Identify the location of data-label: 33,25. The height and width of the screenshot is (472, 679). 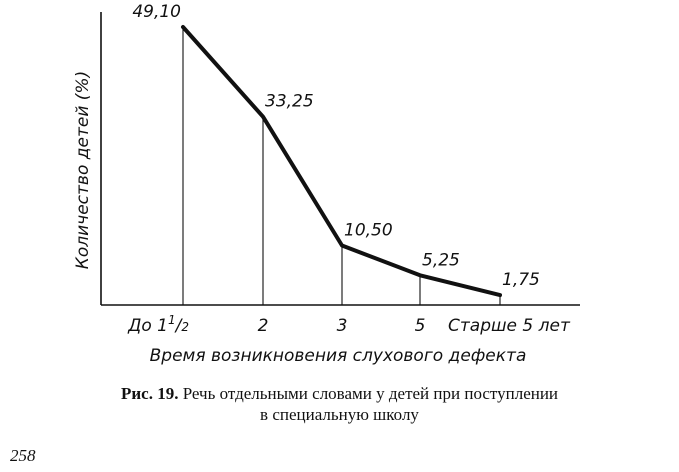
(289, 102).